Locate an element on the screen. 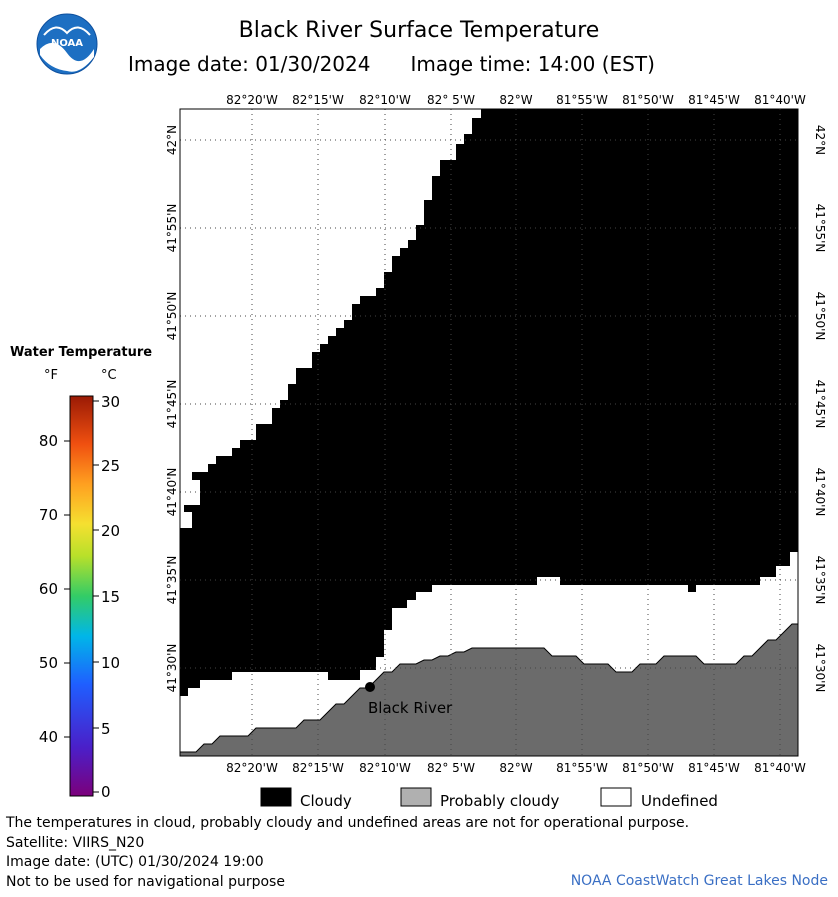  lon-label-bottom: 82° 5'W is located at coordinates (451, 768).